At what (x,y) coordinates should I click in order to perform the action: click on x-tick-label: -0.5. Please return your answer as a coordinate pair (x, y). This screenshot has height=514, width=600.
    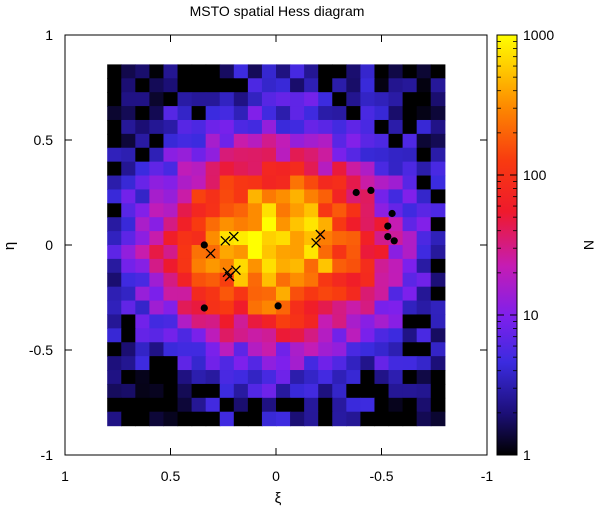
    Looking at the image, I should click on (381, 476).